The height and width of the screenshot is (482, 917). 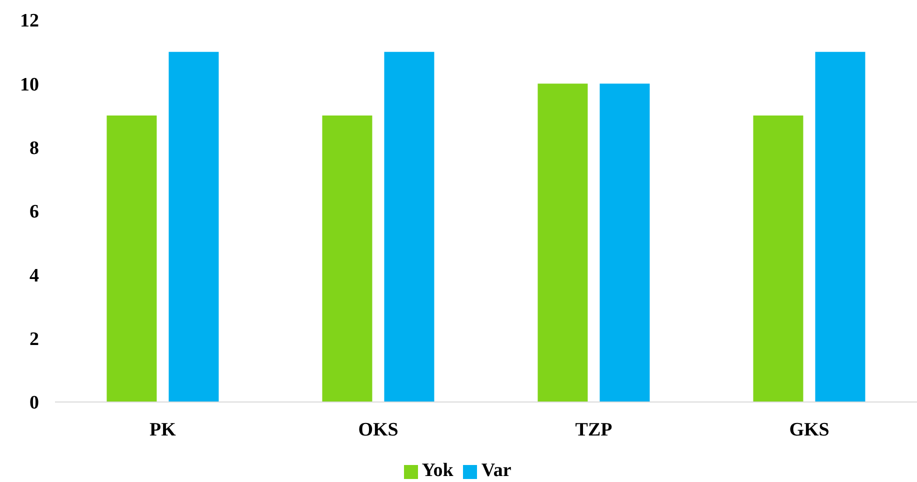 What do you see at coordinates (594, 429) in the screenshot?
I see `x-tick-label: TZP` at bounding box center [594, 429].